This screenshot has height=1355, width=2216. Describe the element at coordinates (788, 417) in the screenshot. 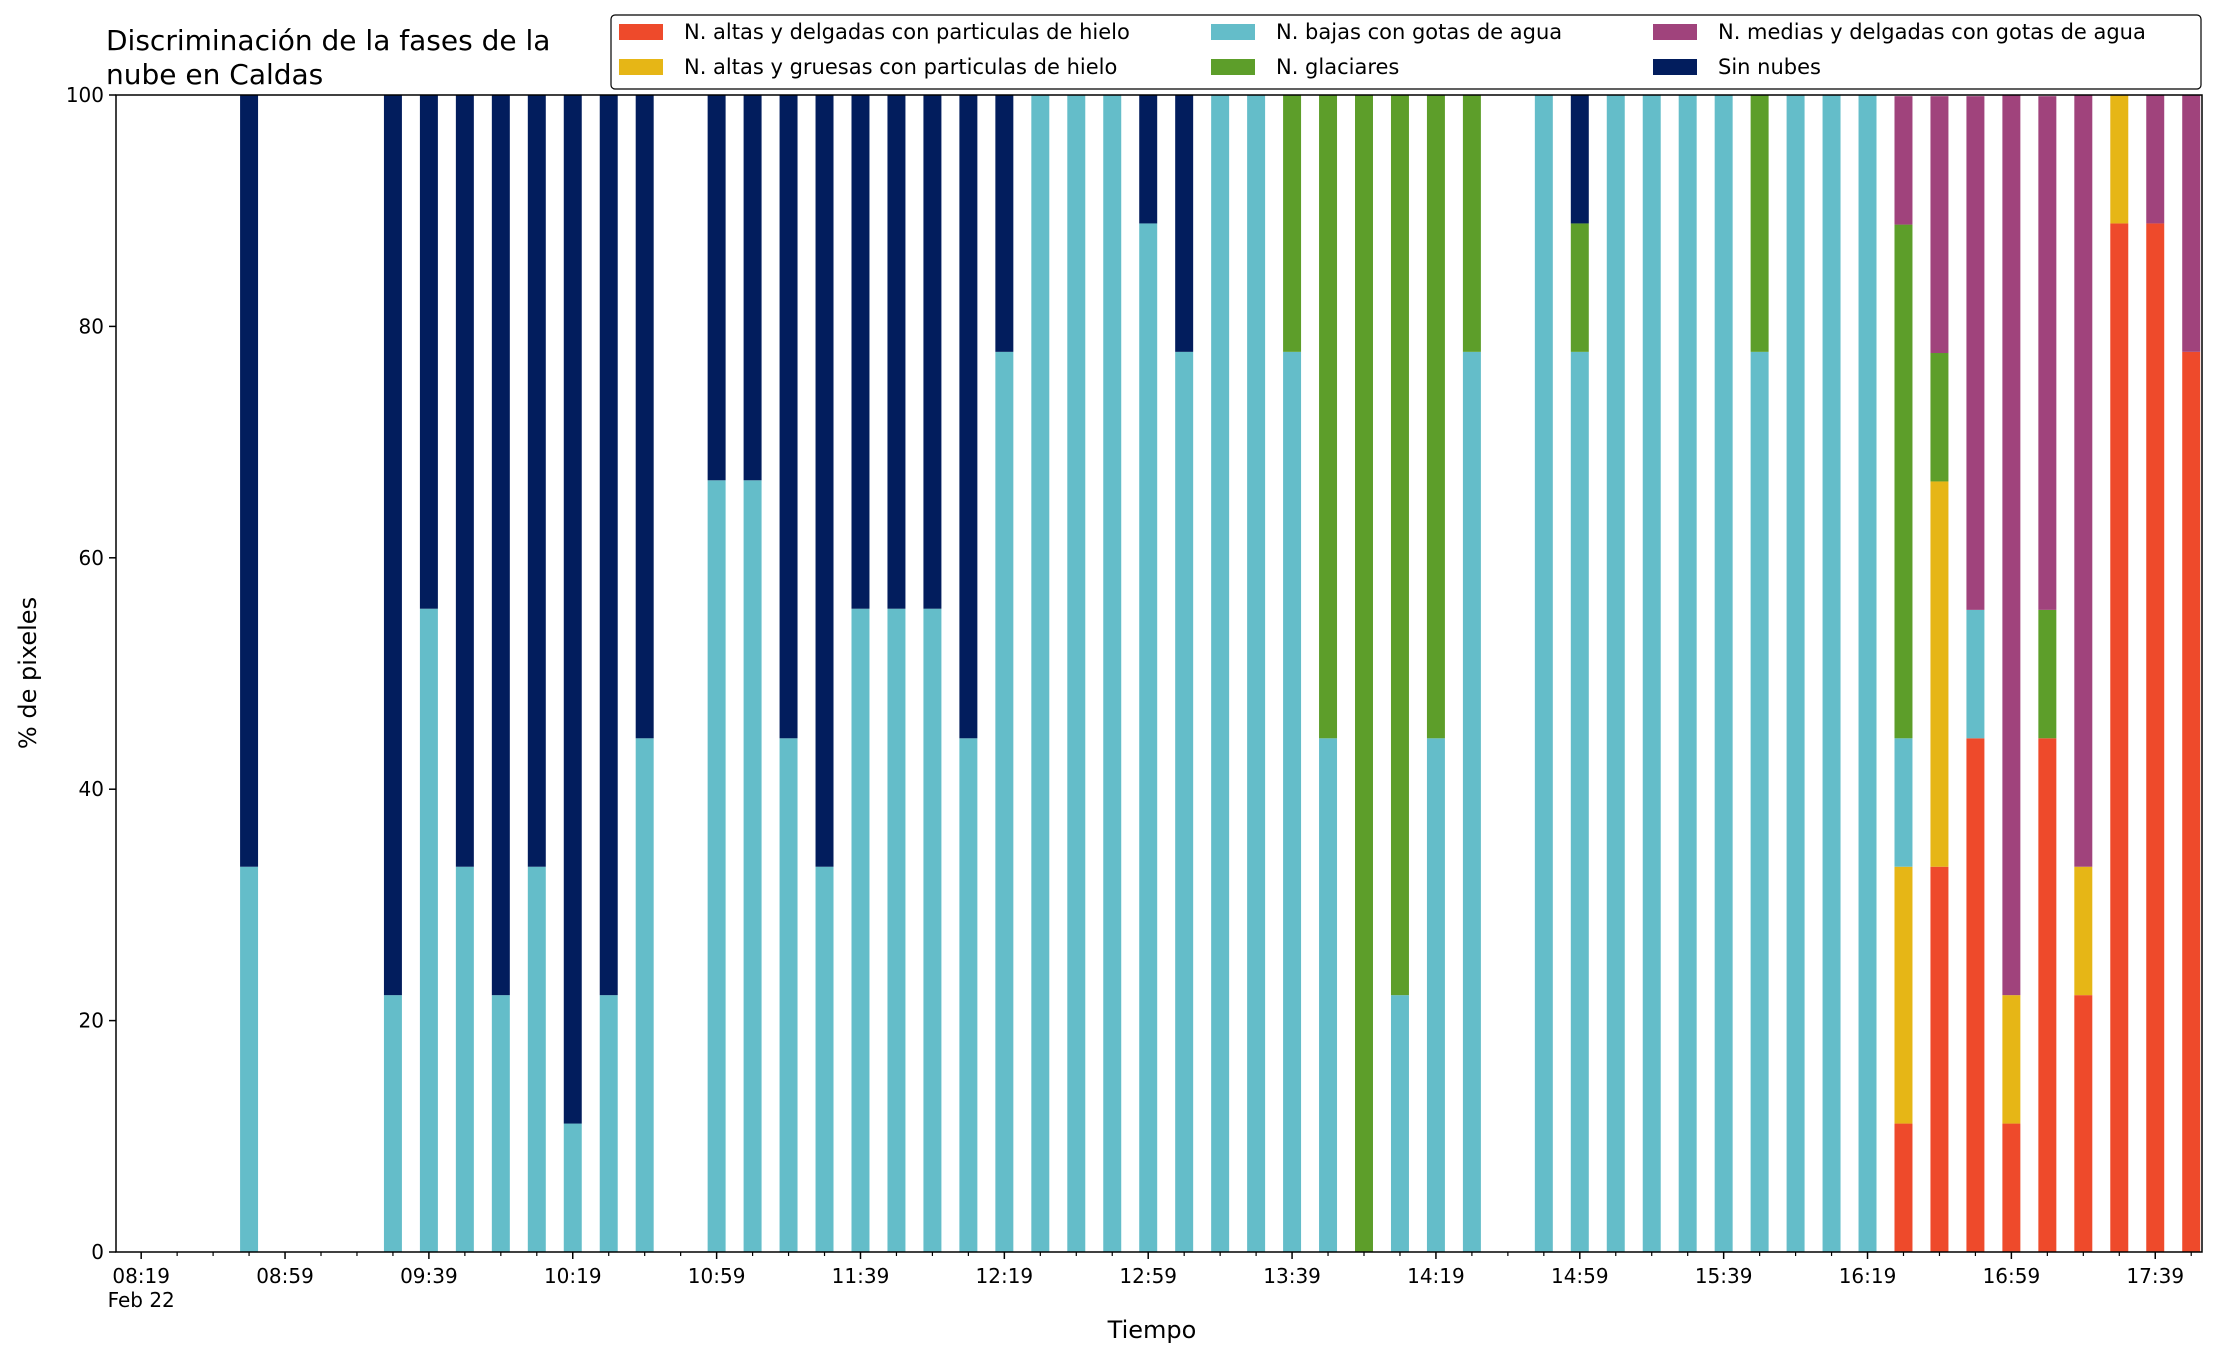

I see `bar-1119-no_cloud` at that location.